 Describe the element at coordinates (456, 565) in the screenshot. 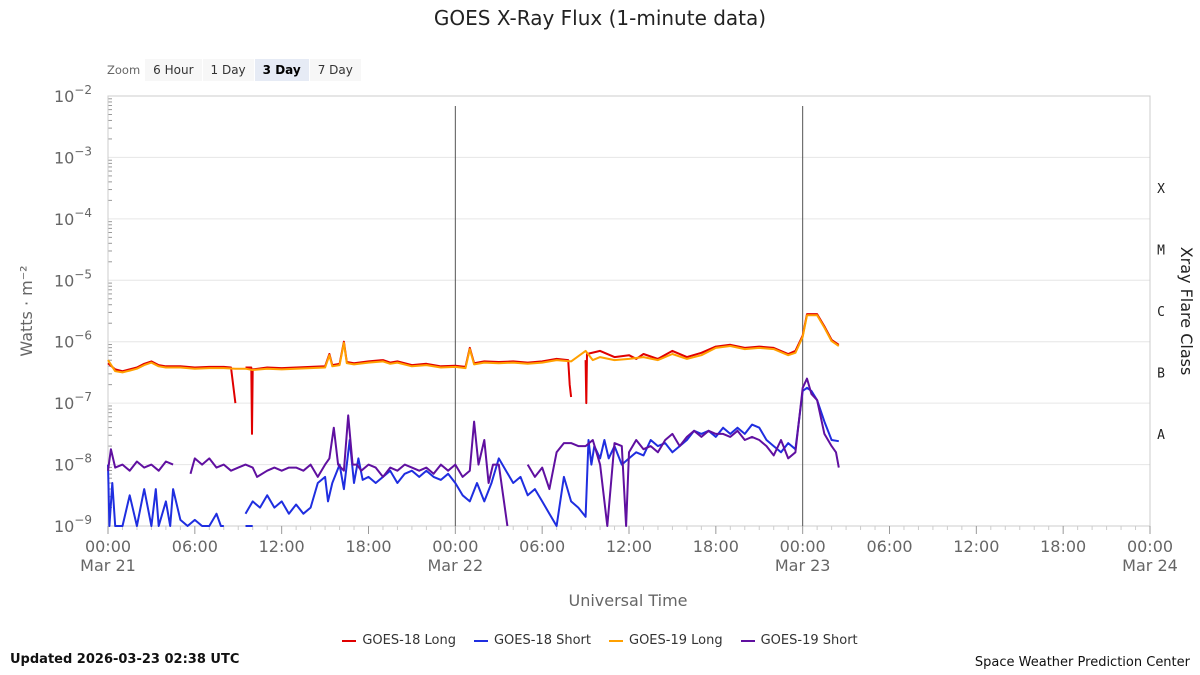

I see `x-date-label: Mar 22` at that location.